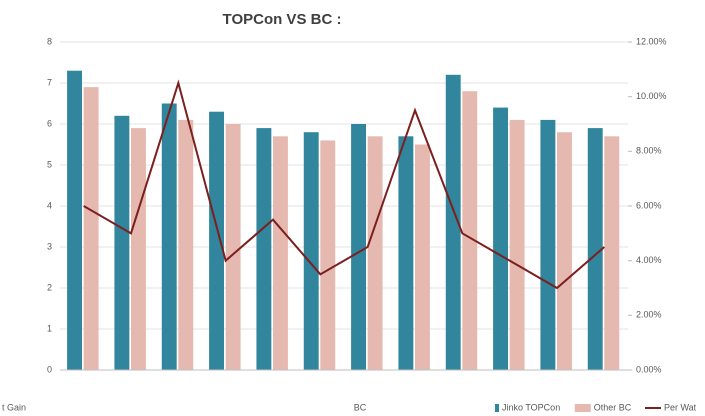 This screenshot has height=416, width=705. I want to click on y-tick-label: 1, so click(49, 328).